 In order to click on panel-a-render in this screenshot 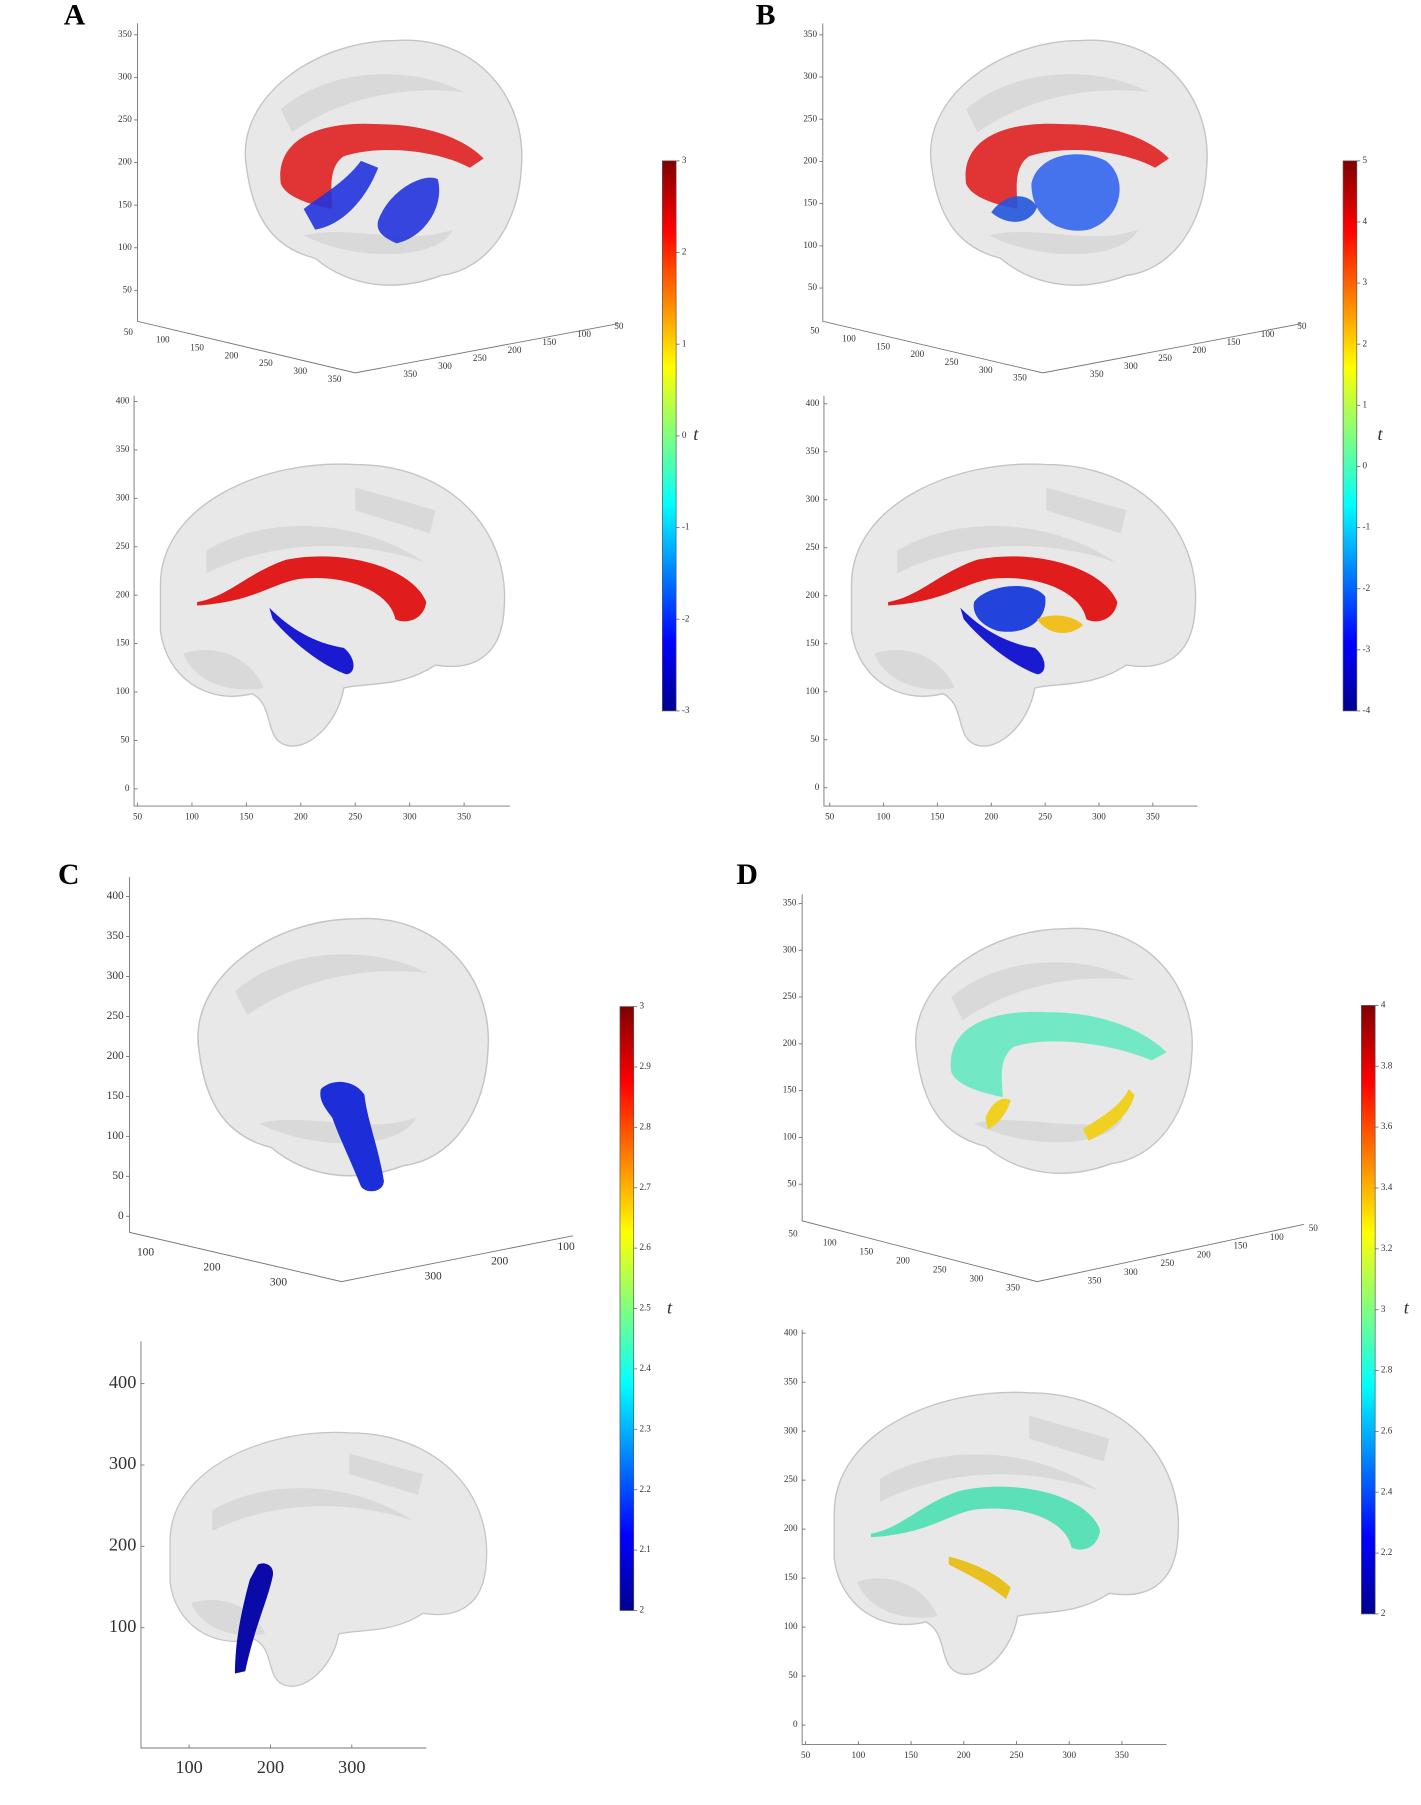, I will do `click(341, 393)`.